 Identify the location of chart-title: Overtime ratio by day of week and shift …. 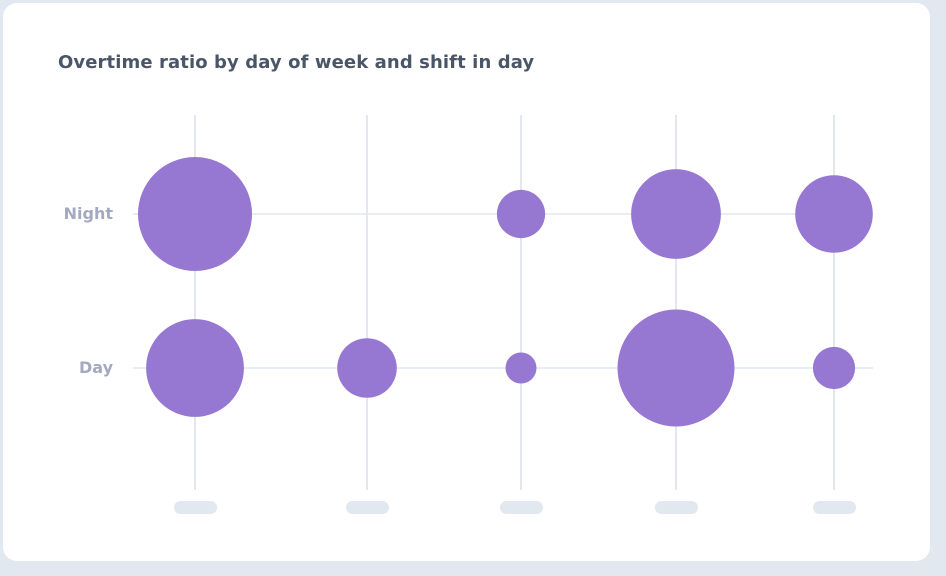
(296, 62).